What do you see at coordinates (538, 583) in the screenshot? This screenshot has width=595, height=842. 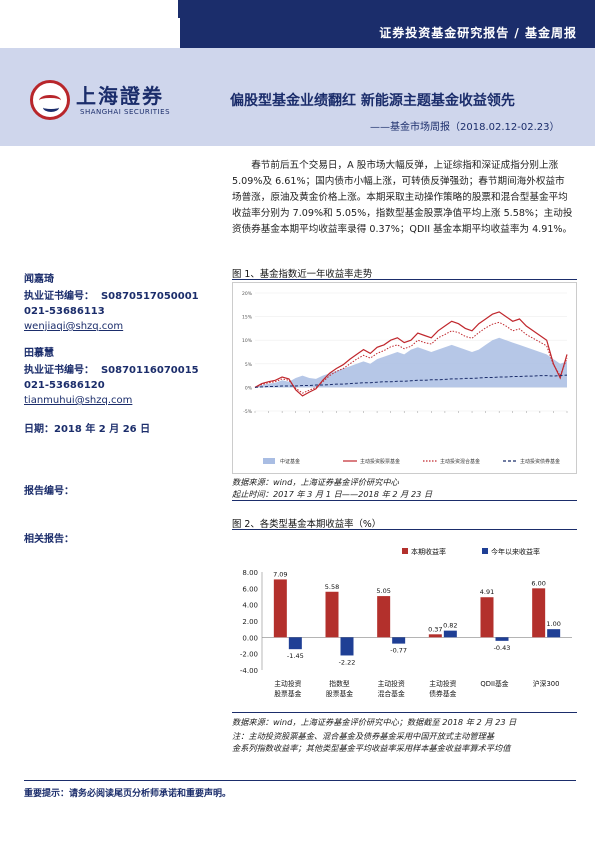 I see `data-label: 6.00` at bounding box center [538, 583].